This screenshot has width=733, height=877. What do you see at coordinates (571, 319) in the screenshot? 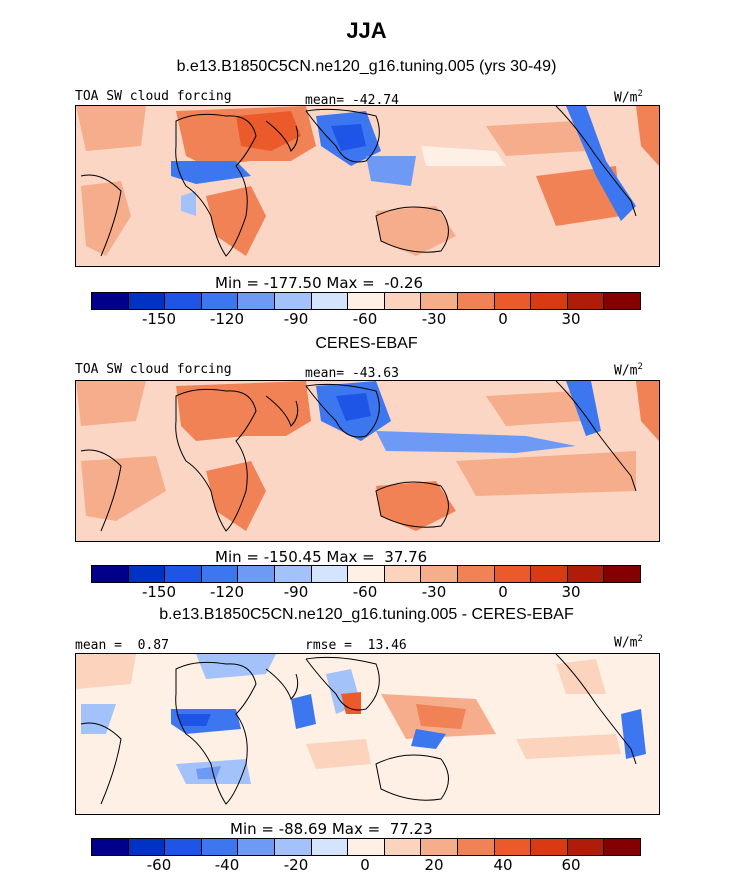
I see `panel1-tick: 30` at bounding box center [571, 319].